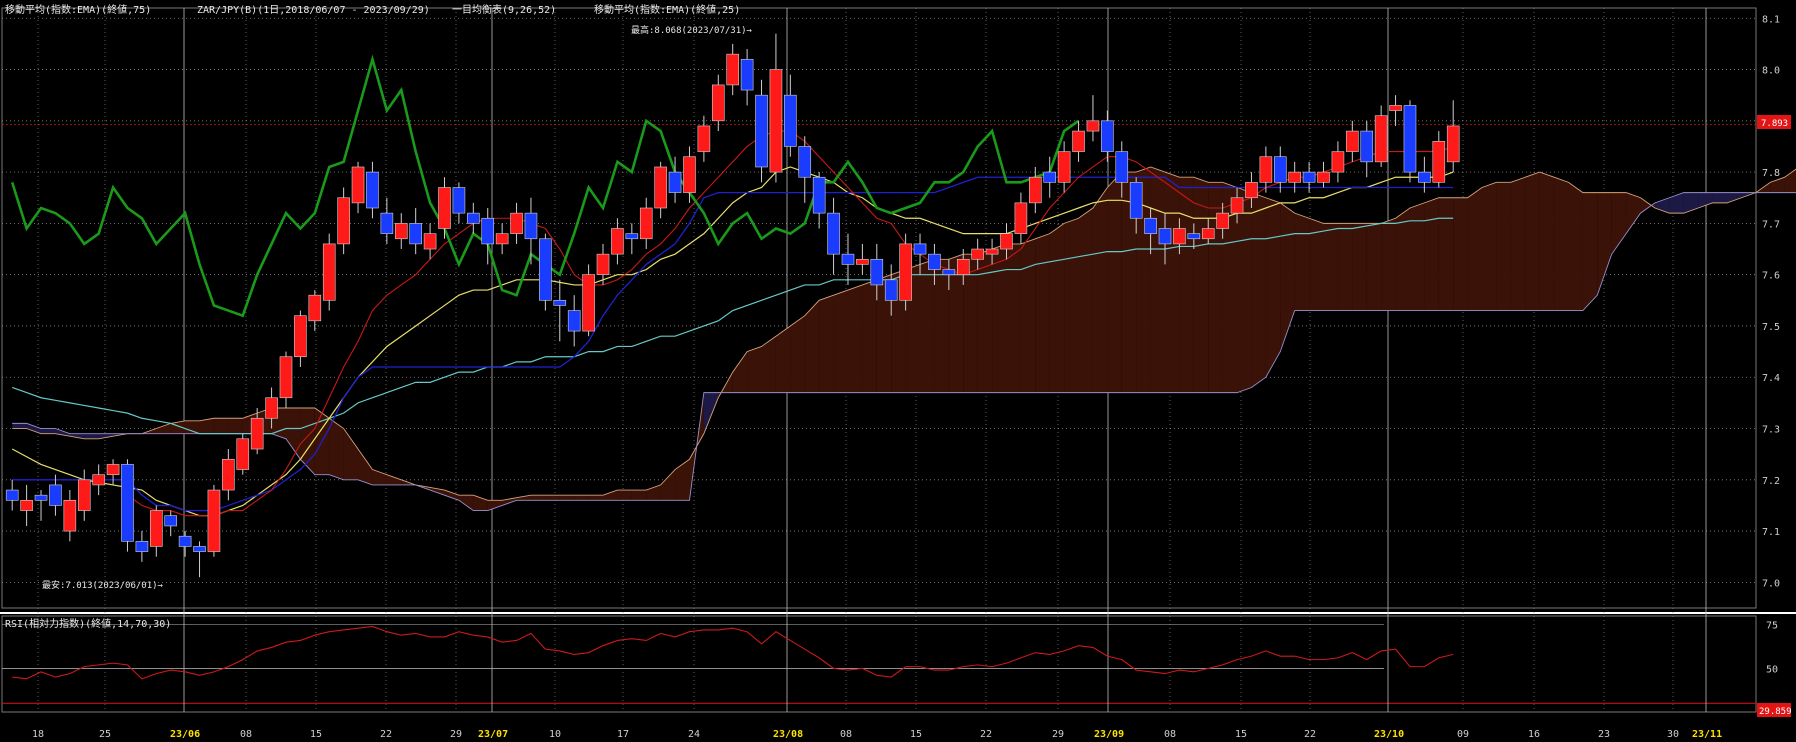 Image resolution: width=1796 pixels, height=742 pixels. What do you see at coordinates (1389, 734) in the screenshot?
I see `x-tick-label: 23/10` at bounding box center [1389, 734].